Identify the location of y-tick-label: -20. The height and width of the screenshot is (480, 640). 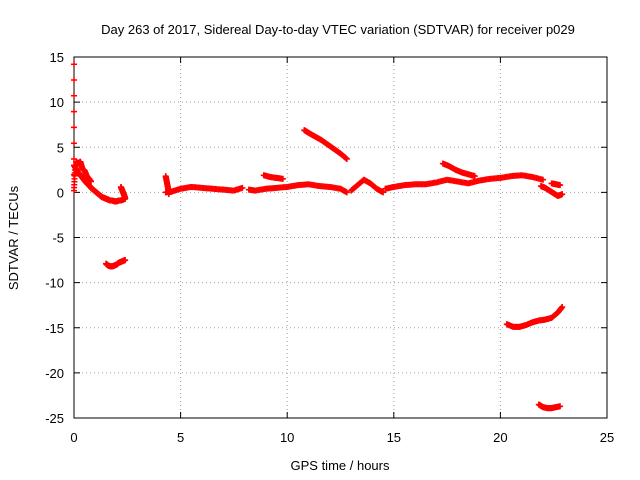
(54, 373).